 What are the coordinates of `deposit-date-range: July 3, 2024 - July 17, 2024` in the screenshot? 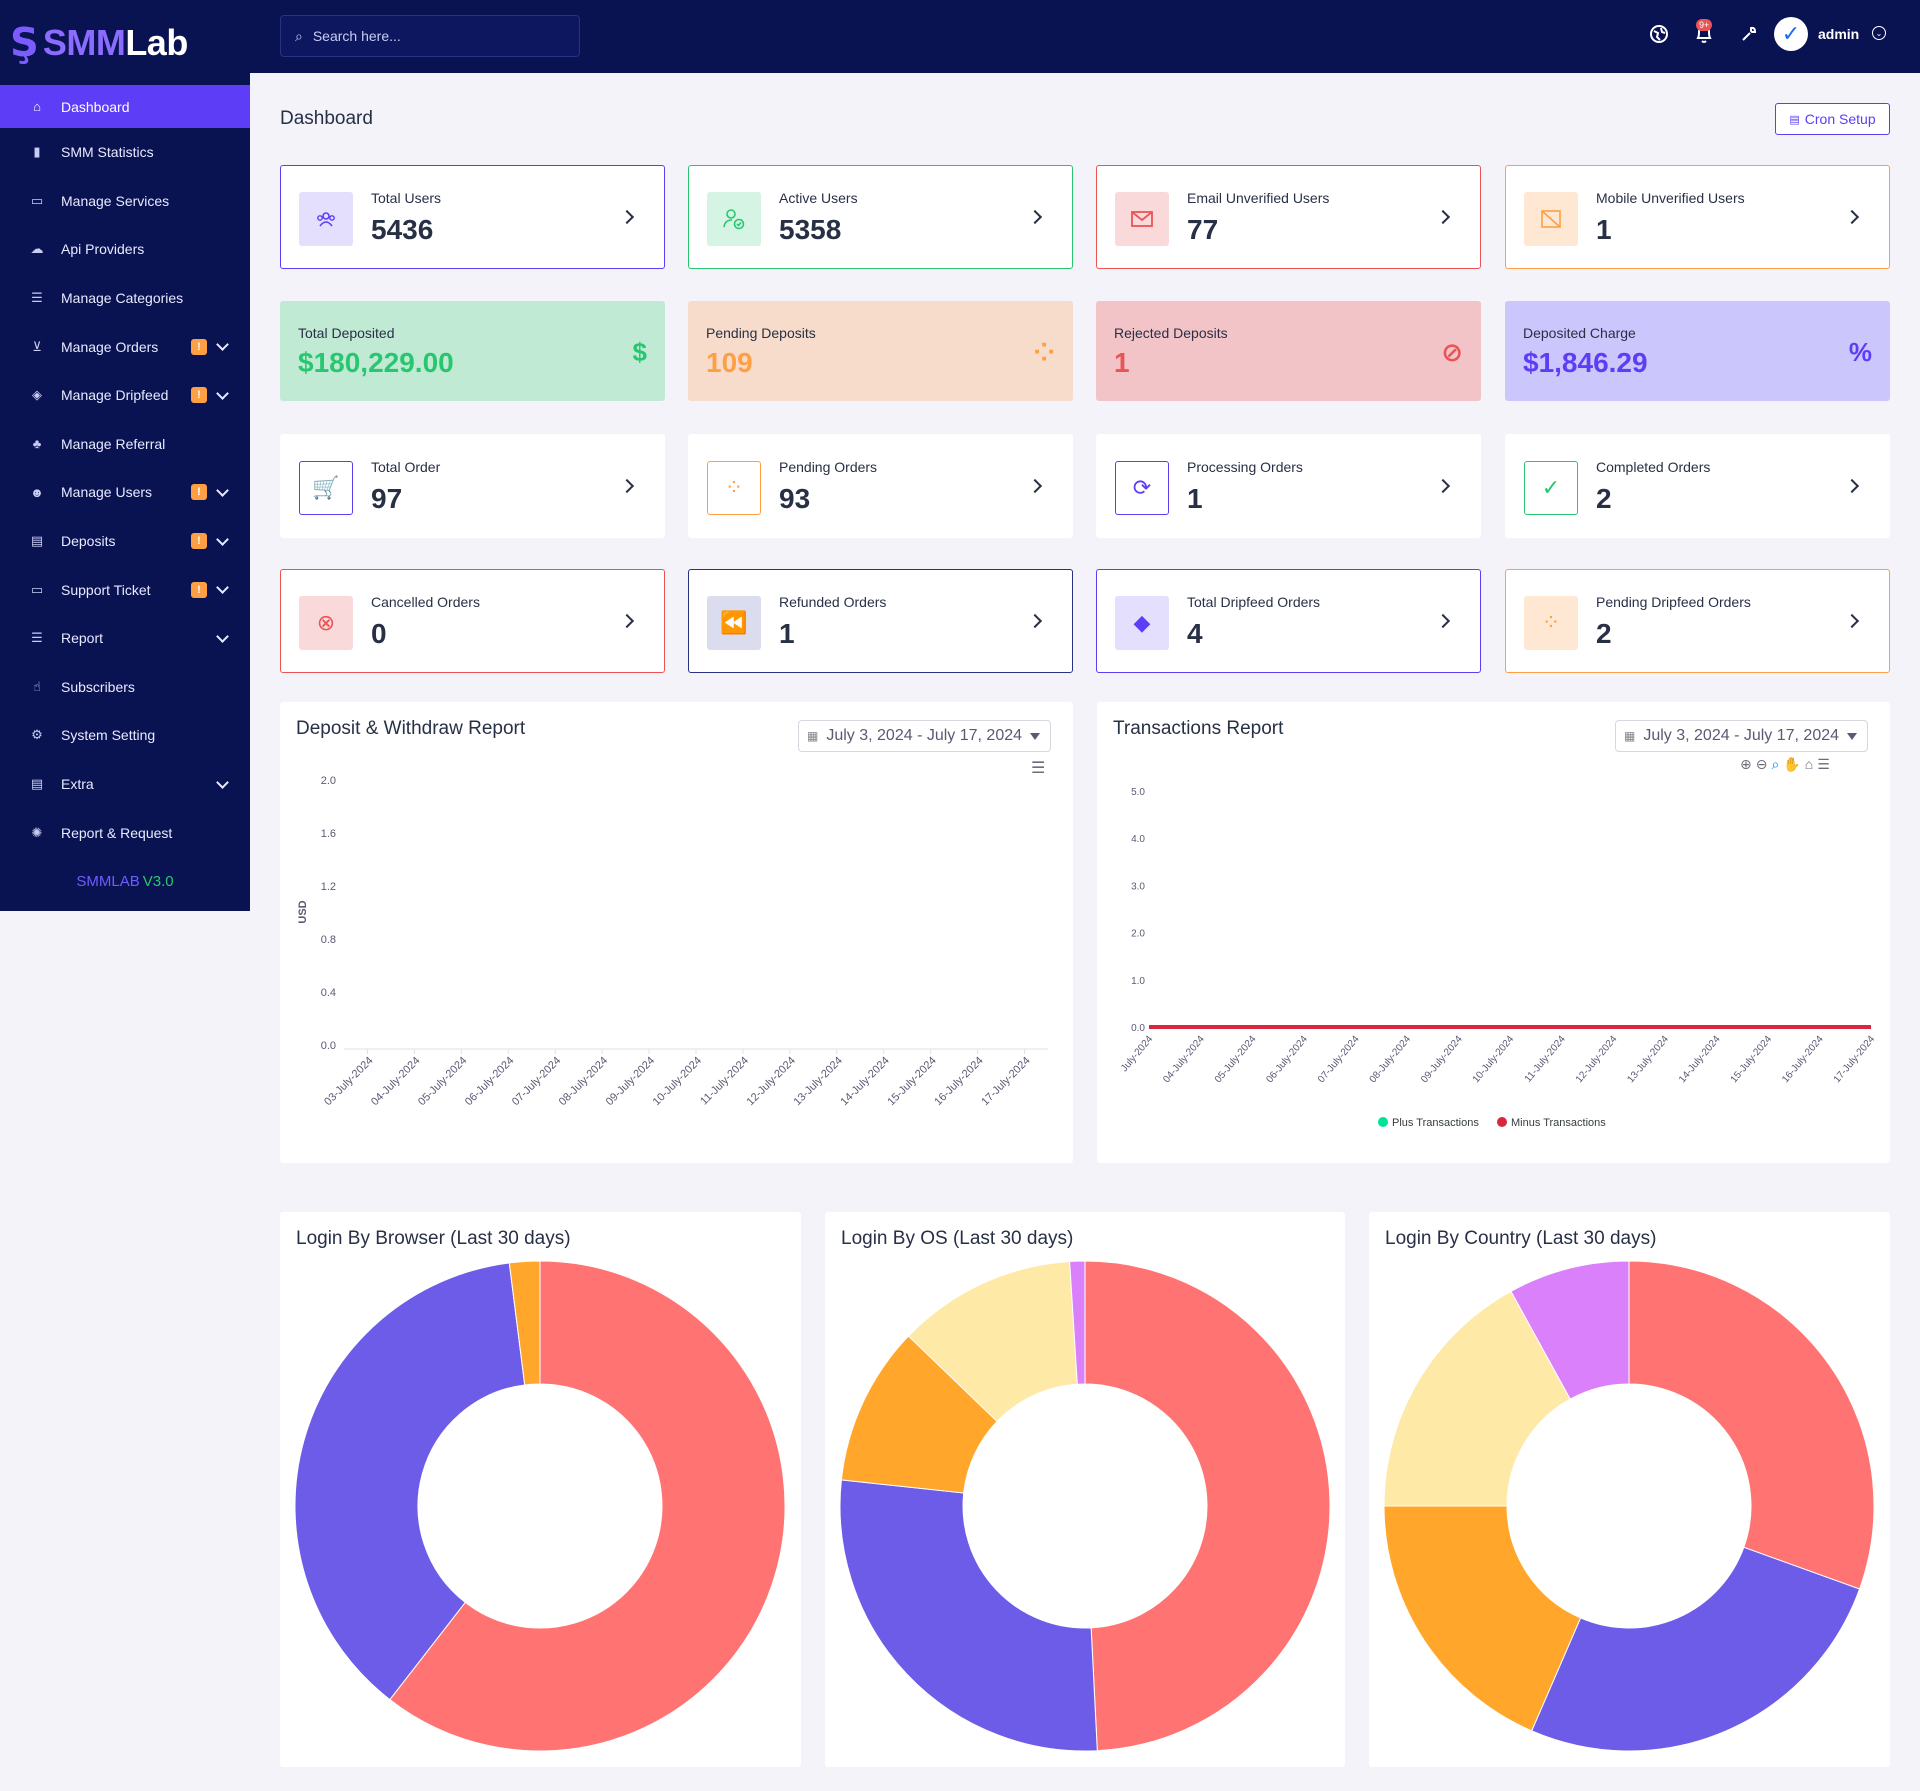 It's located at (924, 735).